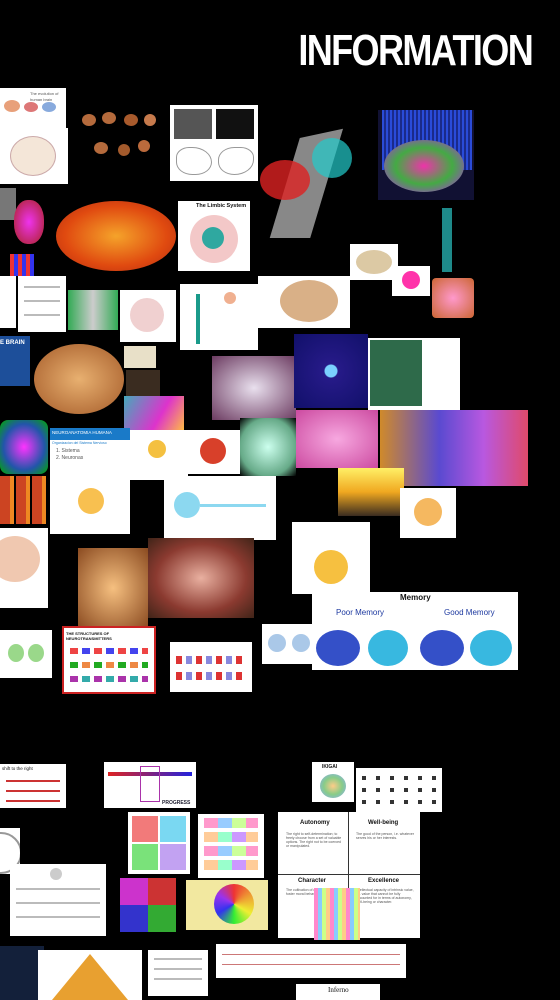 Image resolution: width=560 pixels, height=1000 pixels. I want to click on microscopy-card, so click(214, 143).